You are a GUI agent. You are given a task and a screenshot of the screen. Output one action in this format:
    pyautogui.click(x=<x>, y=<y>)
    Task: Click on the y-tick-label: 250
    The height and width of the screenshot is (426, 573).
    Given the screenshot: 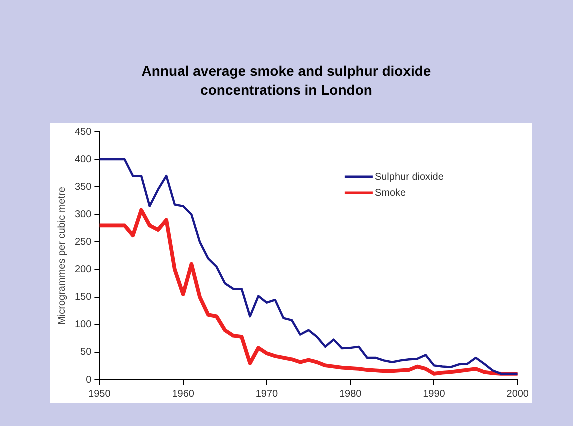 What is the action you would take?
    pyautogui.click(x=83, y=242)
    